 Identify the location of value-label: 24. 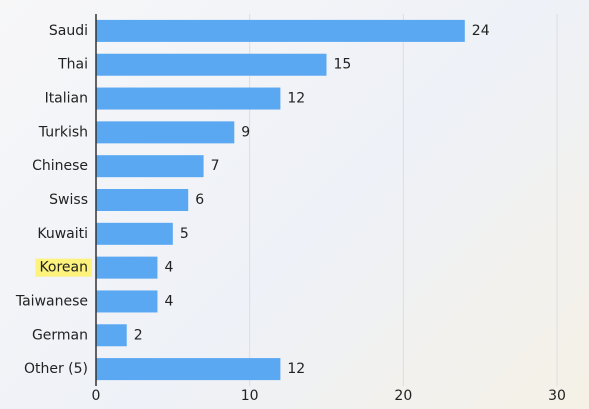
(481, 31).